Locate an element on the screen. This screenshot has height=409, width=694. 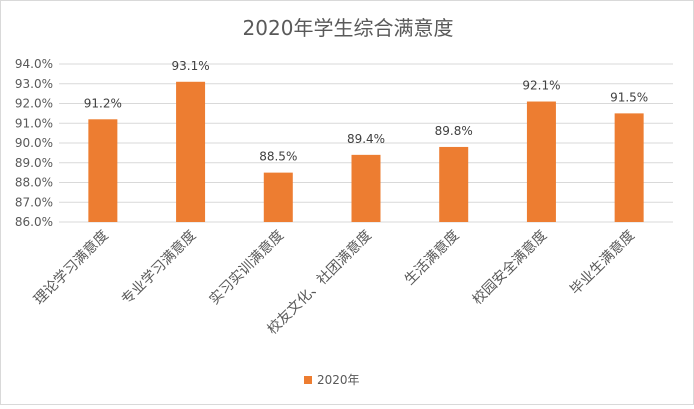
x-tick-label: 校园安全满意度 is located at coordinates (509, 267).